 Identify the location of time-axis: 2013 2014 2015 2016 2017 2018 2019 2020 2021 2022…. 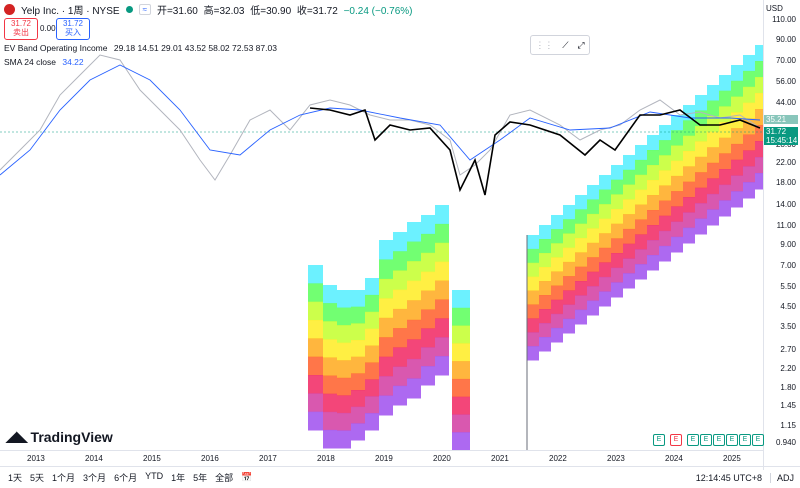
(382, 458).